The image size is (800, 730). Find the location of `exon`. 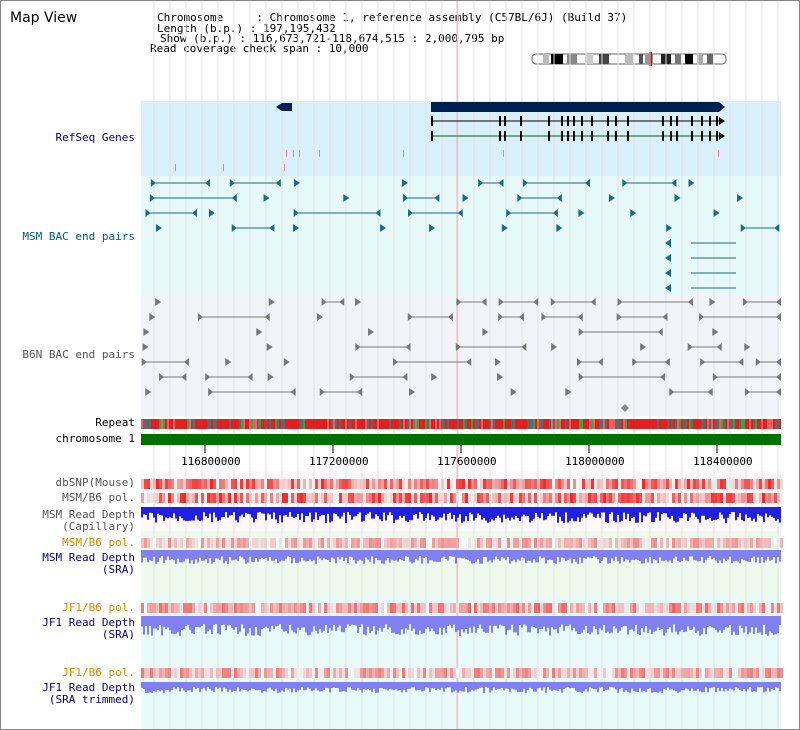

exon is located at coordinates (582, 121).